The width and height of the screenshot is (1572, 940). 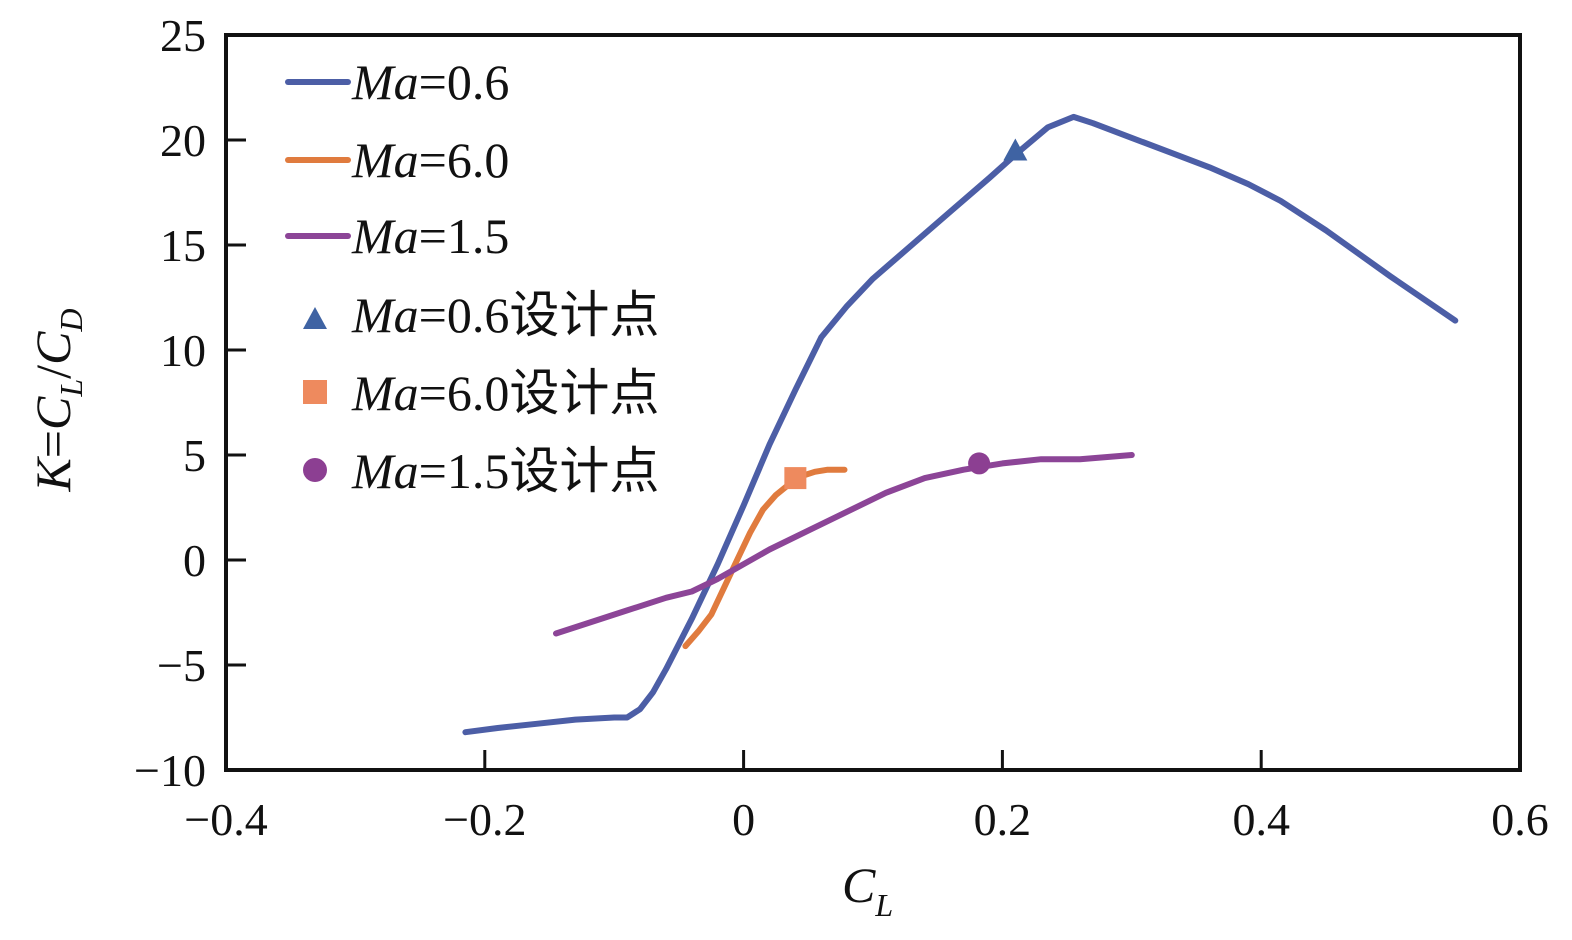 I want to click on x-tick-label: −0.4, so click(x=225, y=819).